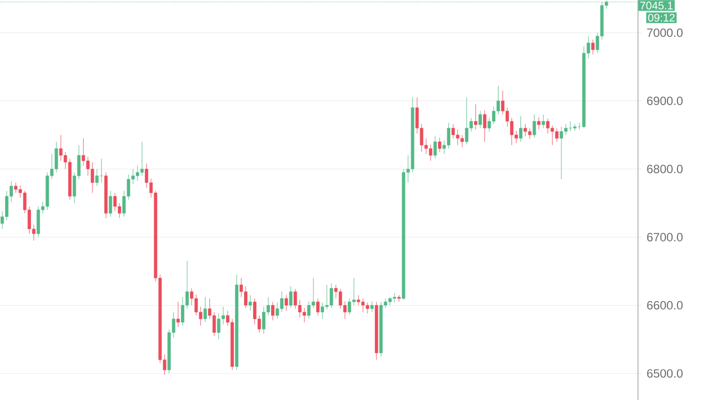 Image resolution: width=702 pixels, height=400 pixels. I want to click on y-tick-label: 6600.0, so click(665, 305).